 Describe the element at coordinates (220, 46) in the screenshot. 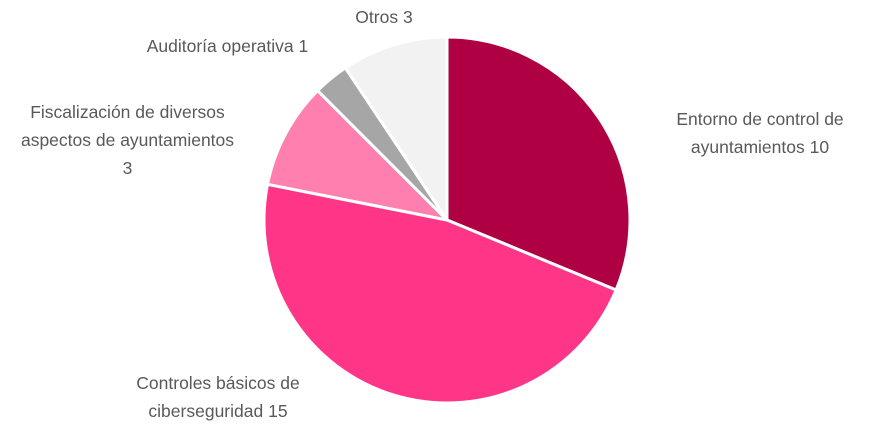

I see `category-label: Auditoría operativa` at that location.